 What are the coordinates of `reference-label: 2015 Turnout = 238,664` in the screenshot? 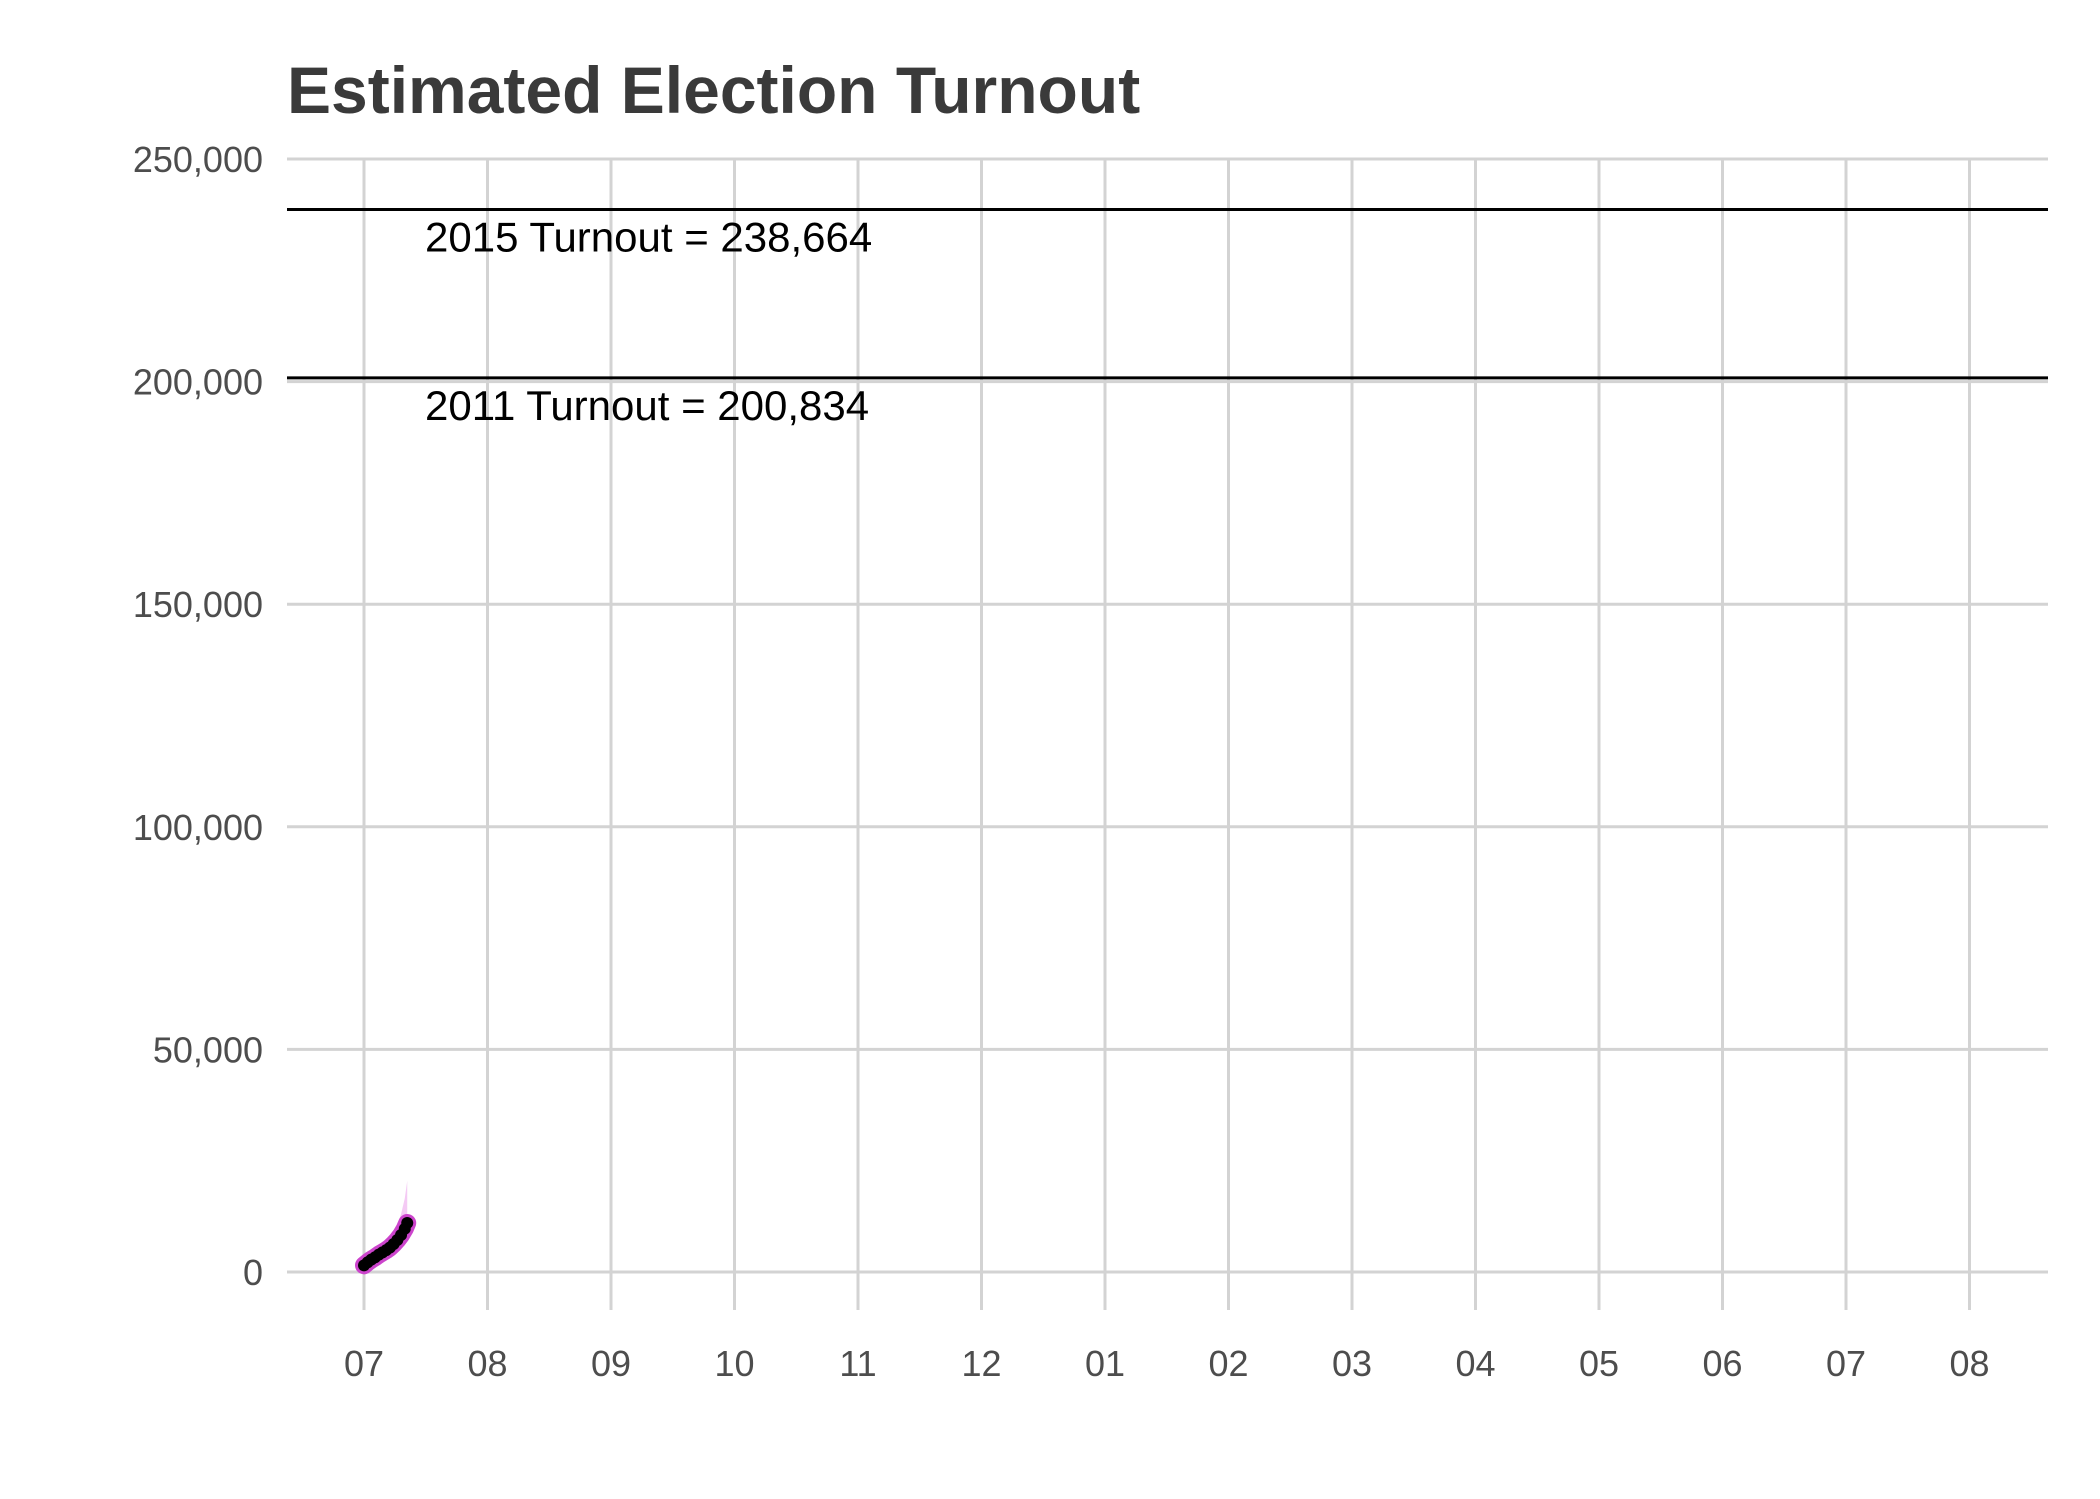 It's located at (648, 236).